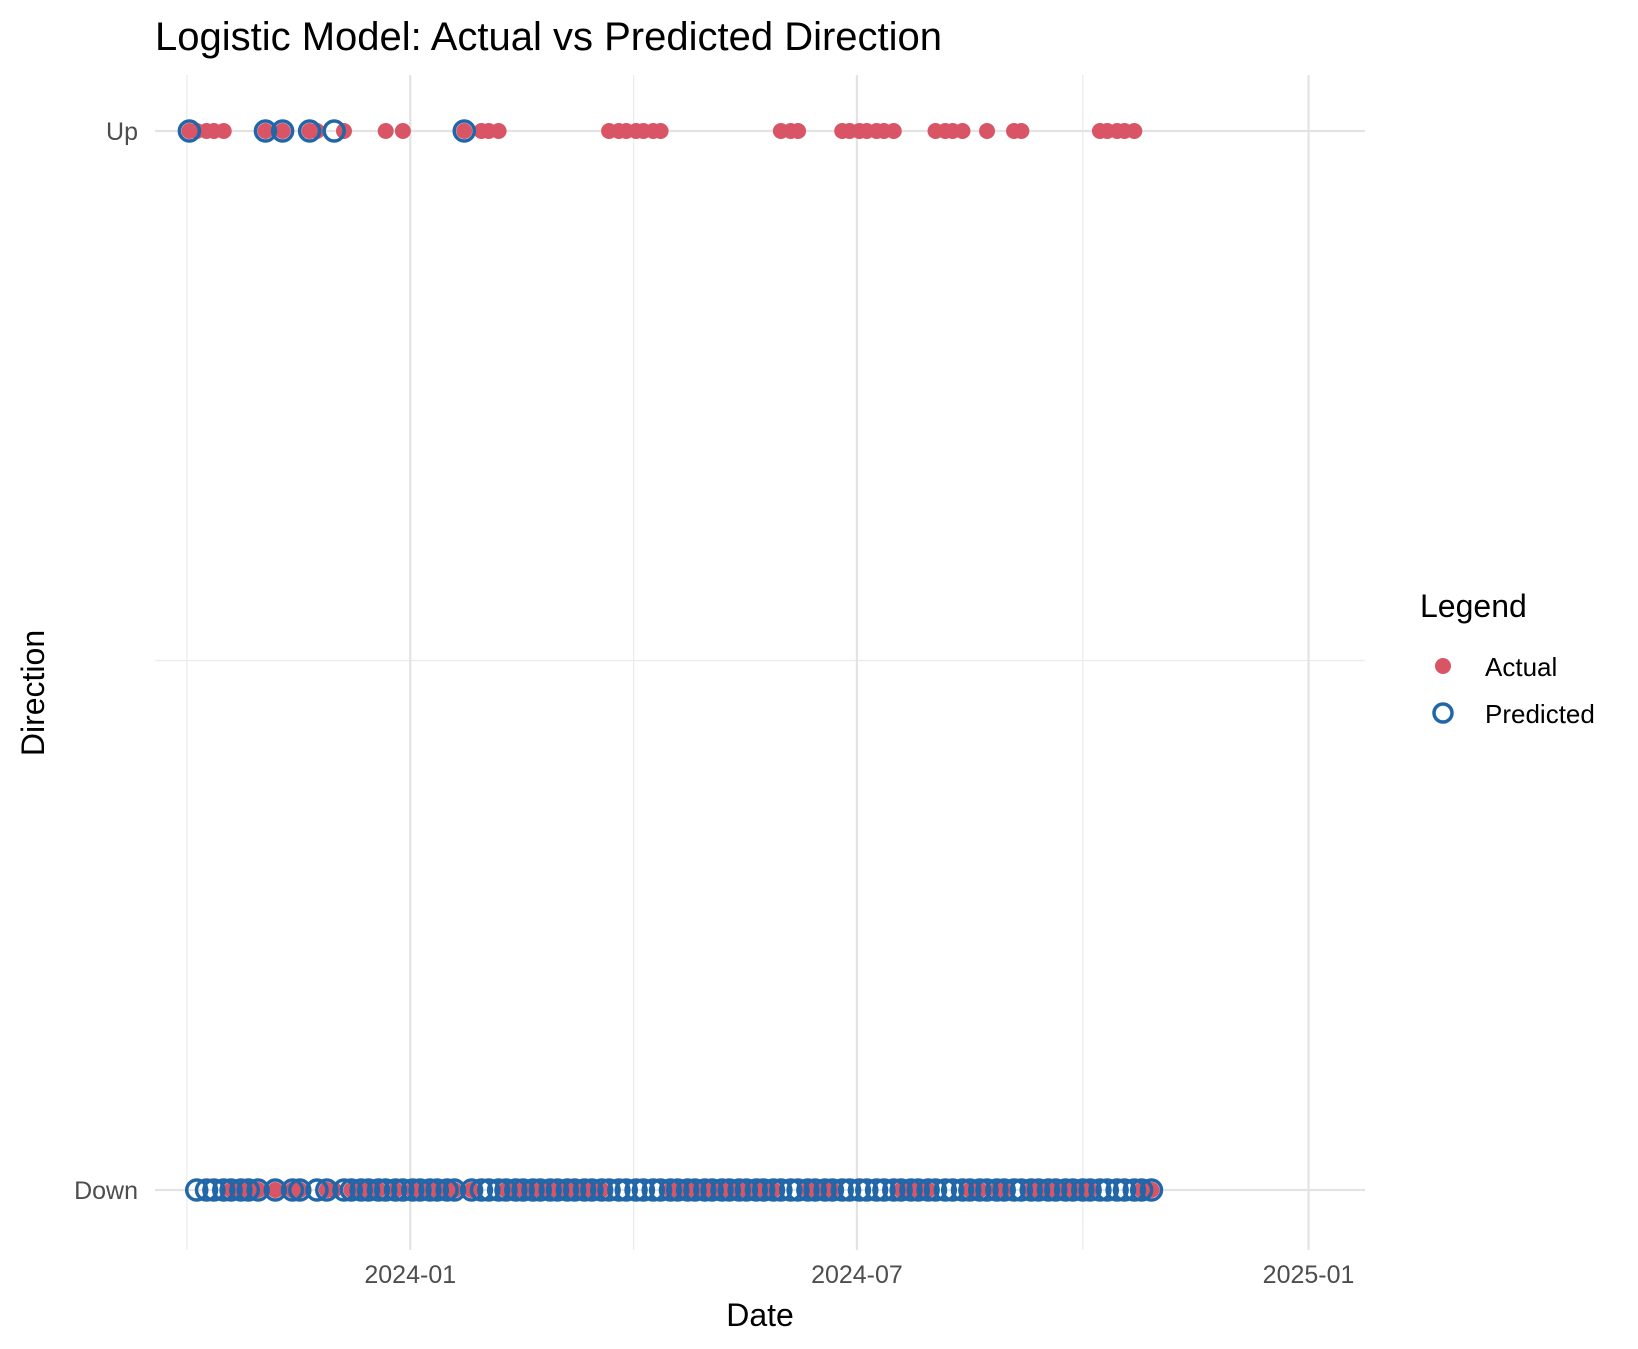 The width and height of the screenshot is (1638, 1349). Describe the element at coordinates (1443, 666) in the screenshot. I see `legend-actual-marker` at that location.